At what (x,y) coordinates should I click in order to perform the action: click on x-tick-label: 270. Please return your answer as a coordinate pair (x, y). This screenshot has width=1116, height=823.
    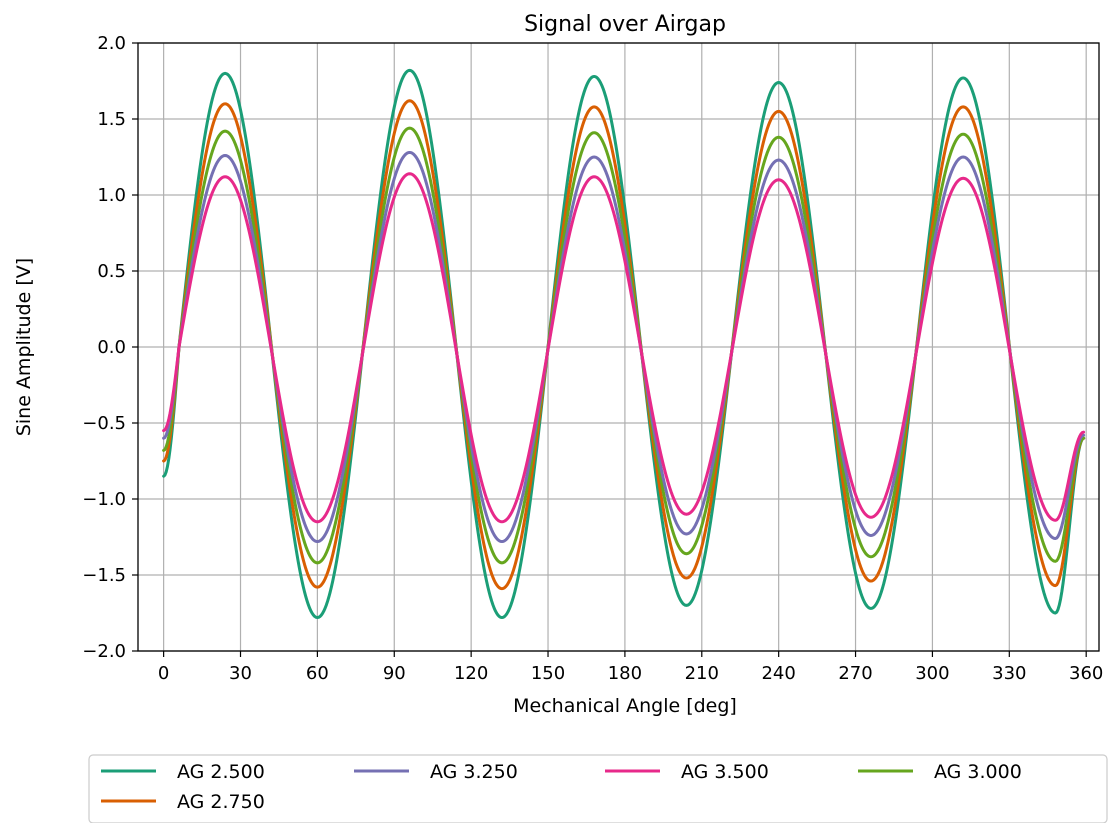
    Looking at the image, I should click on (855, 673).